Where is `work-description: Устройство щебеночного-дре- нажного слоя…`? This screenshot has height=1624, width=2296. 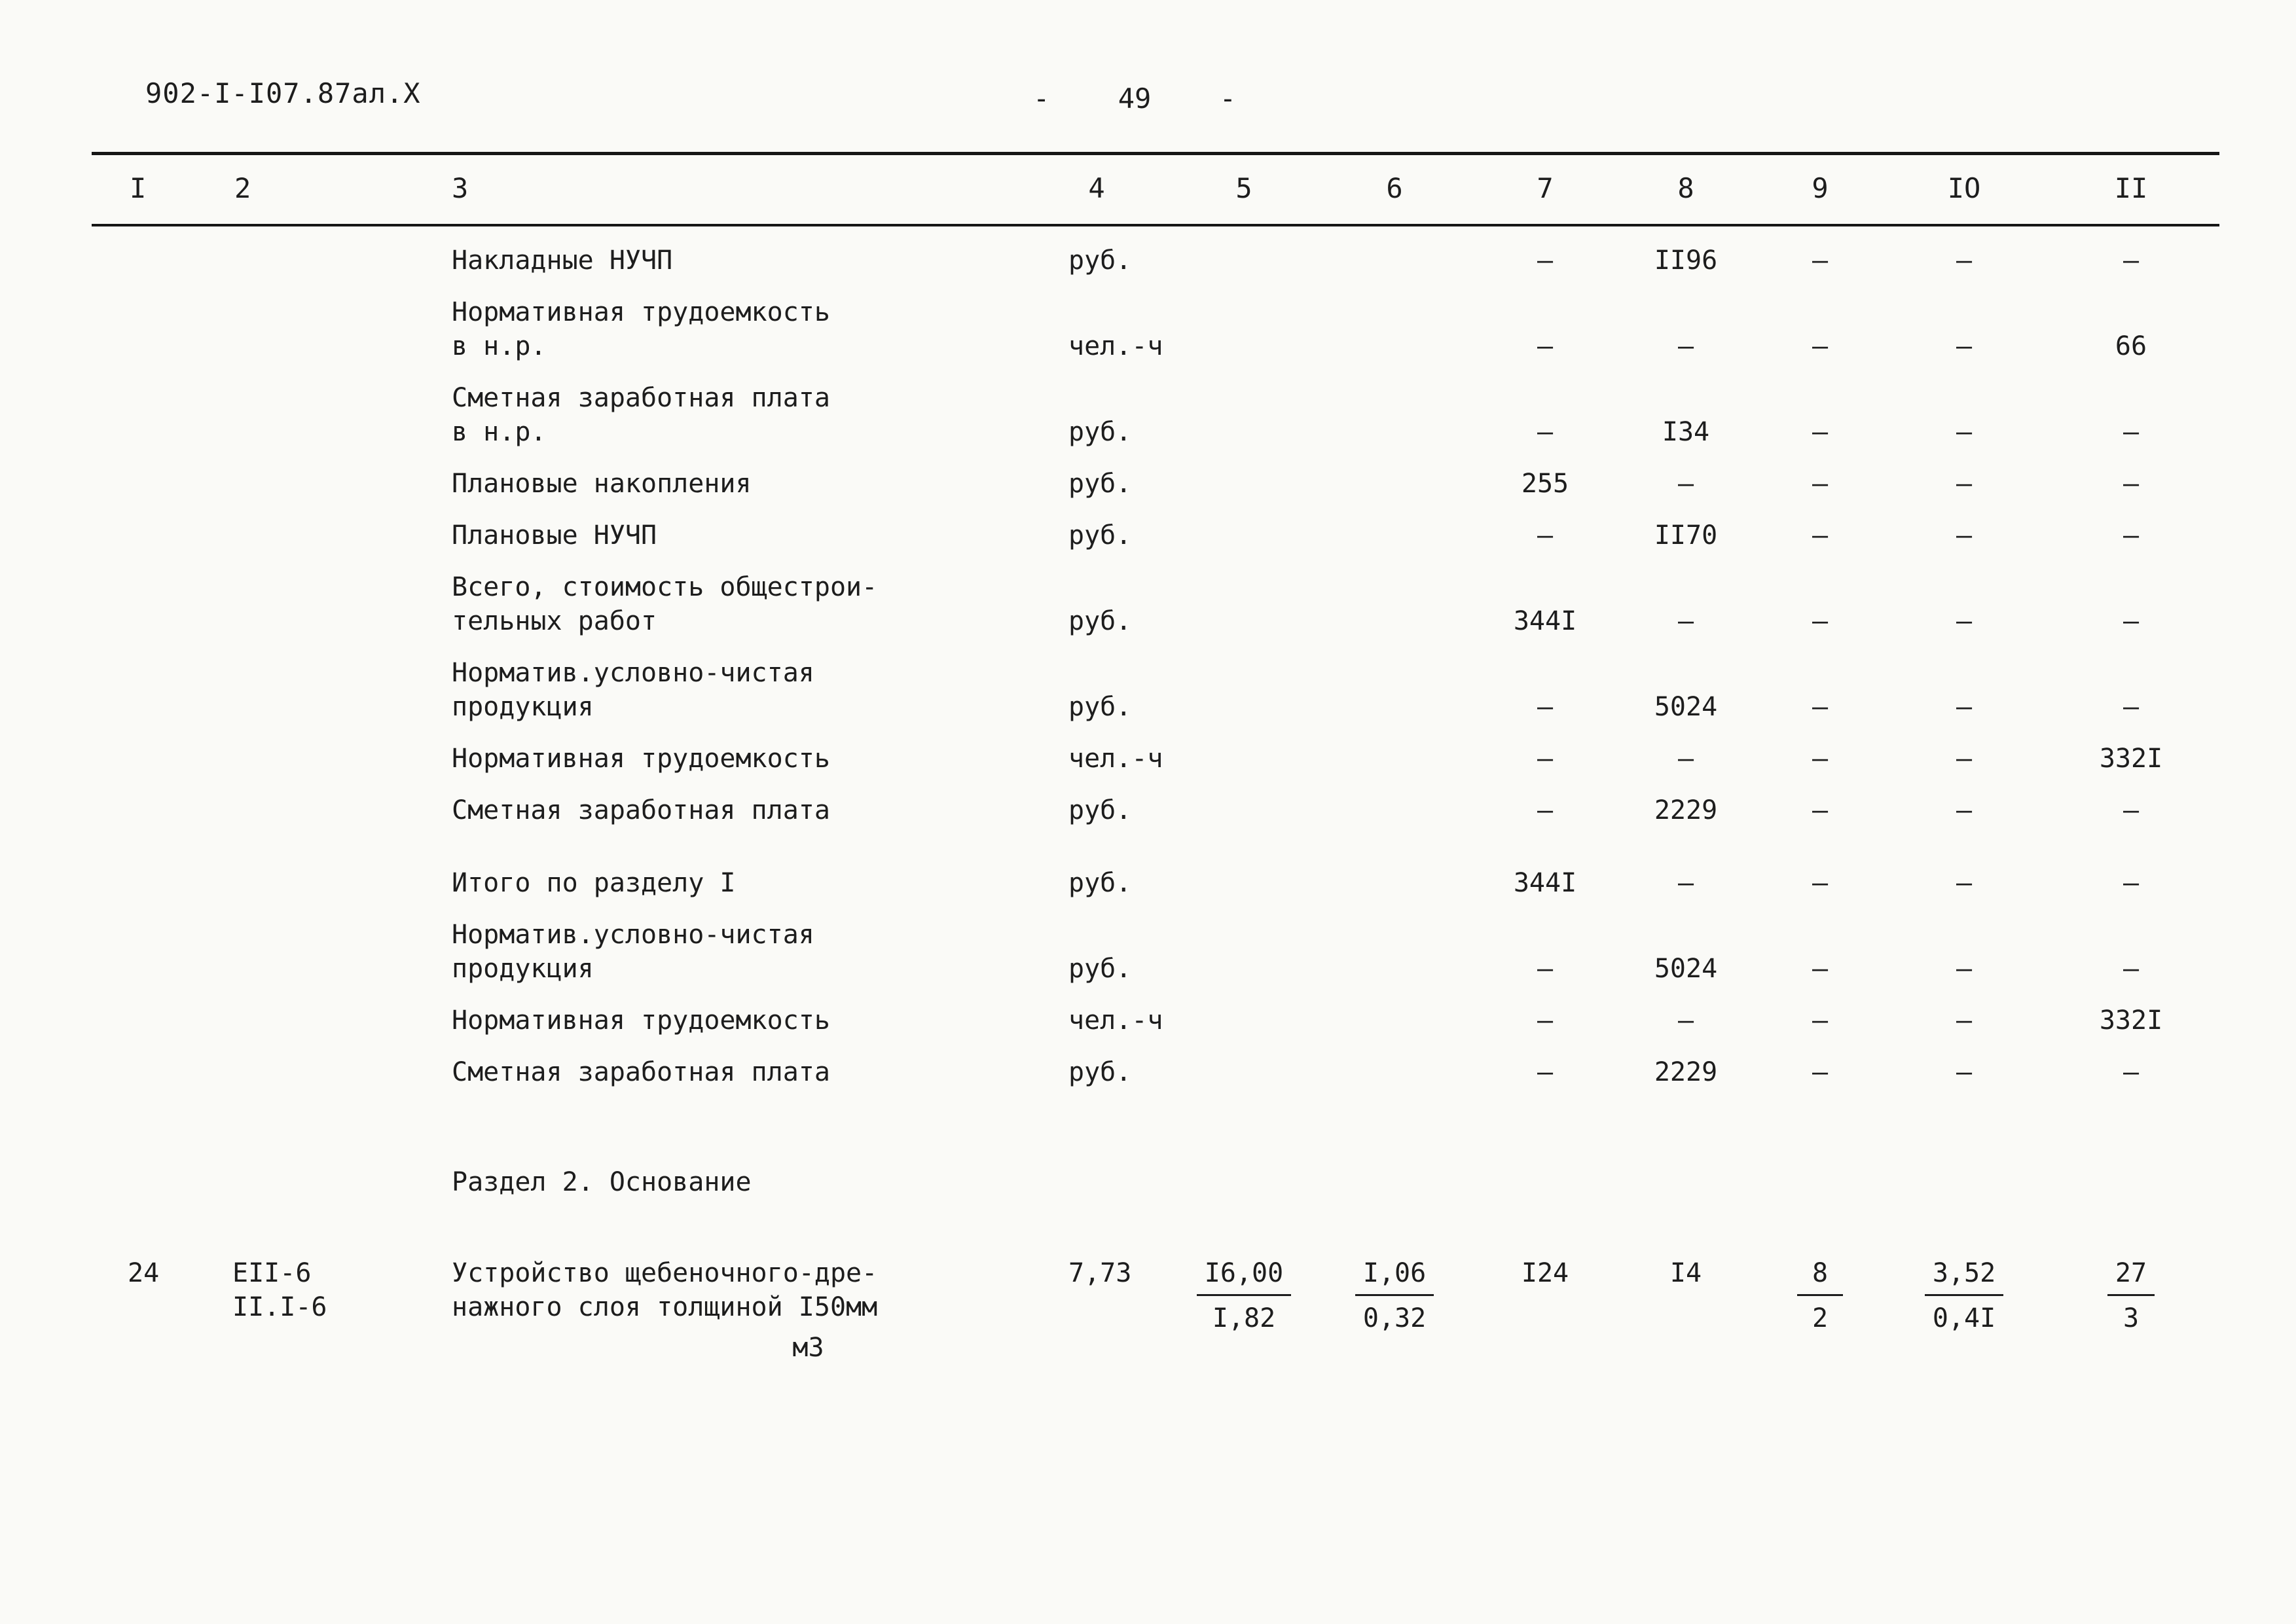
work-description: Устройство щебеночного-дре- нажного слоя… is located at coordinates (665, 1290).